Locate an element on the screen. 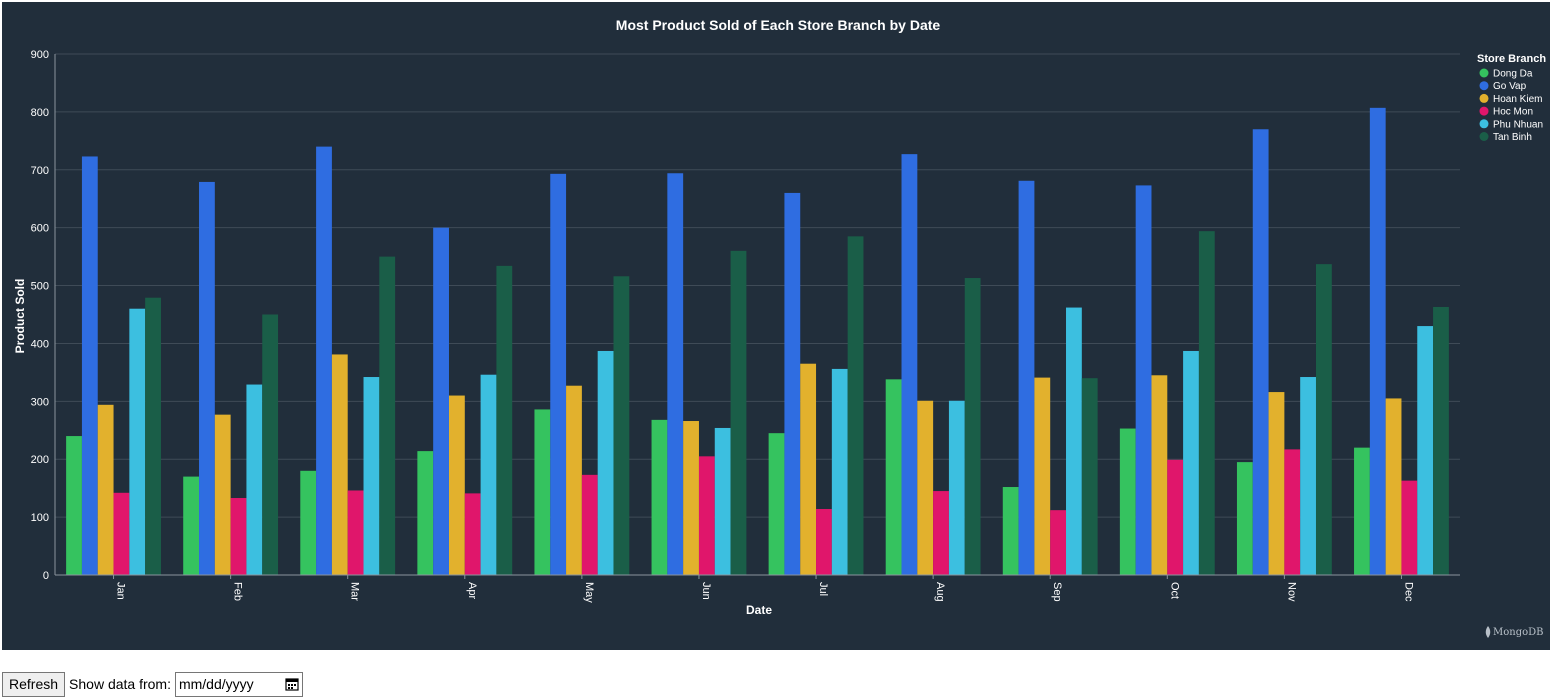 Image resolution: width=1554 pixels, height=698 pixels. legend-item-label: Go Vap is located at coordinates (1510, 86).